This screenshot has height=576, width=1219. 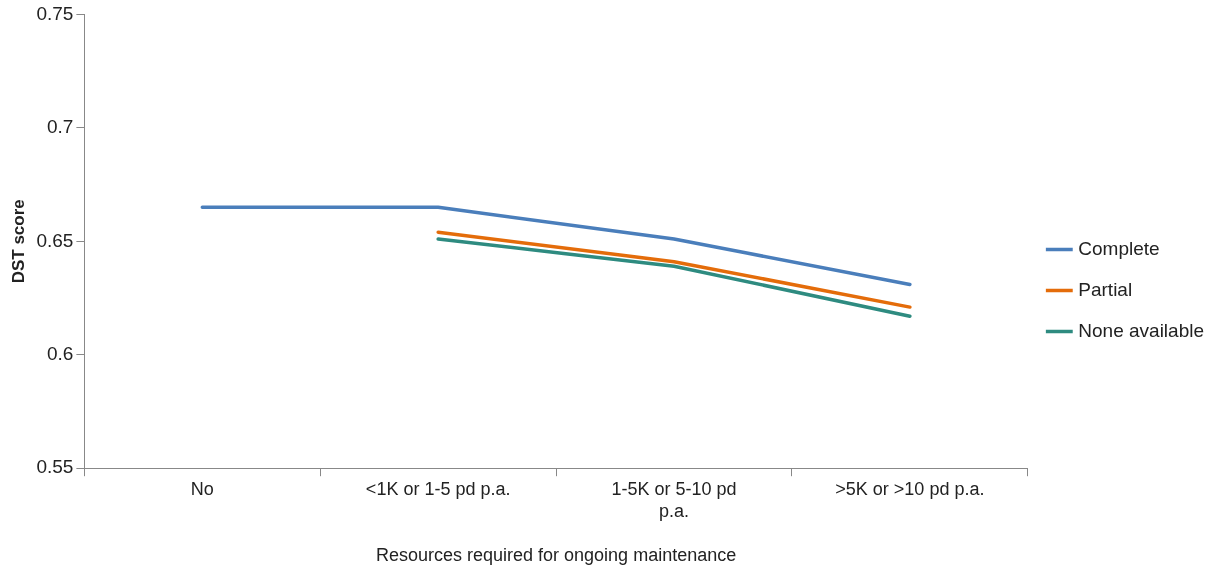 I want to click on x-axis-title: Resources required for ongoing maintenance, so click(x=556, y=555).